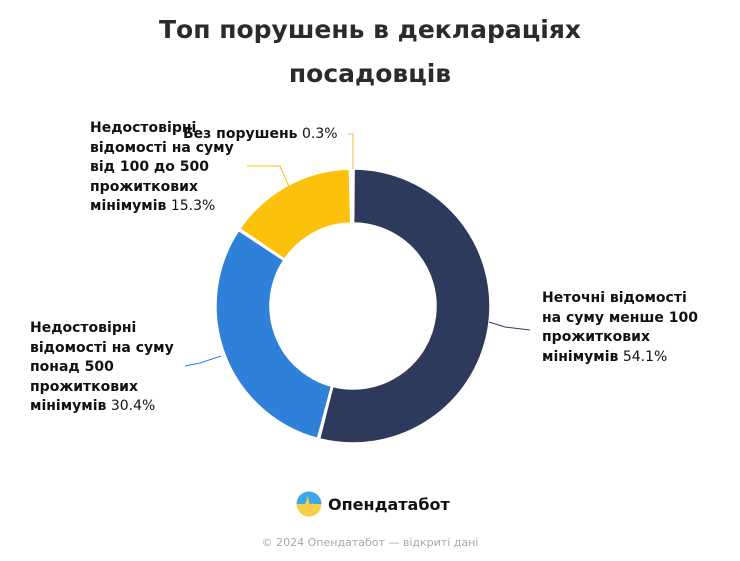 Image resolution: width=740 pixels, height=561 pixels. I want to click on chart-title: Топ порушень в деклараціях посадовців, so click(370, 51).